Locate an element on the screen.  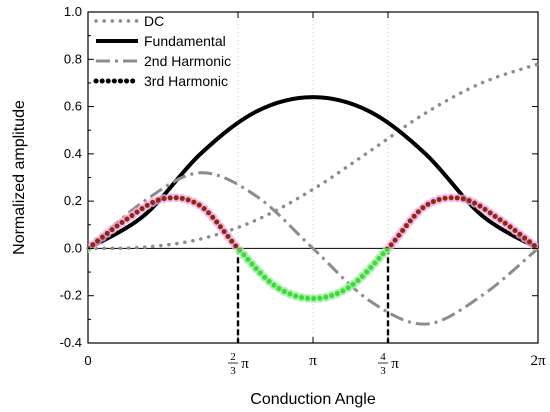
x-tick-label: 4 3 π is located at coordinates (388, 364).